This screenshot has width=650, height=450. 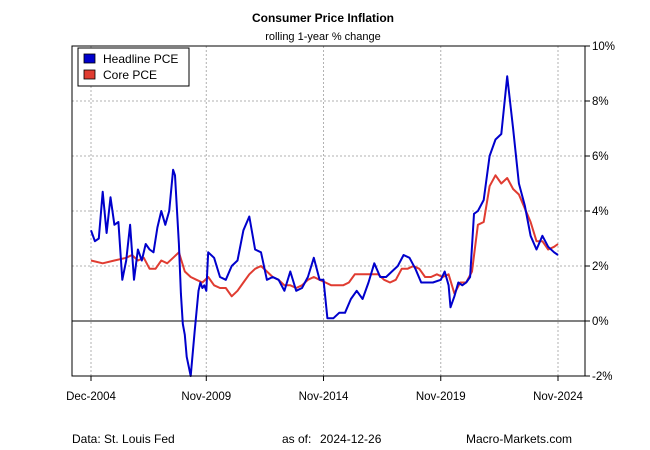 I want to click on x-tick-label: Nov-2009, so click(x=206, y=397).